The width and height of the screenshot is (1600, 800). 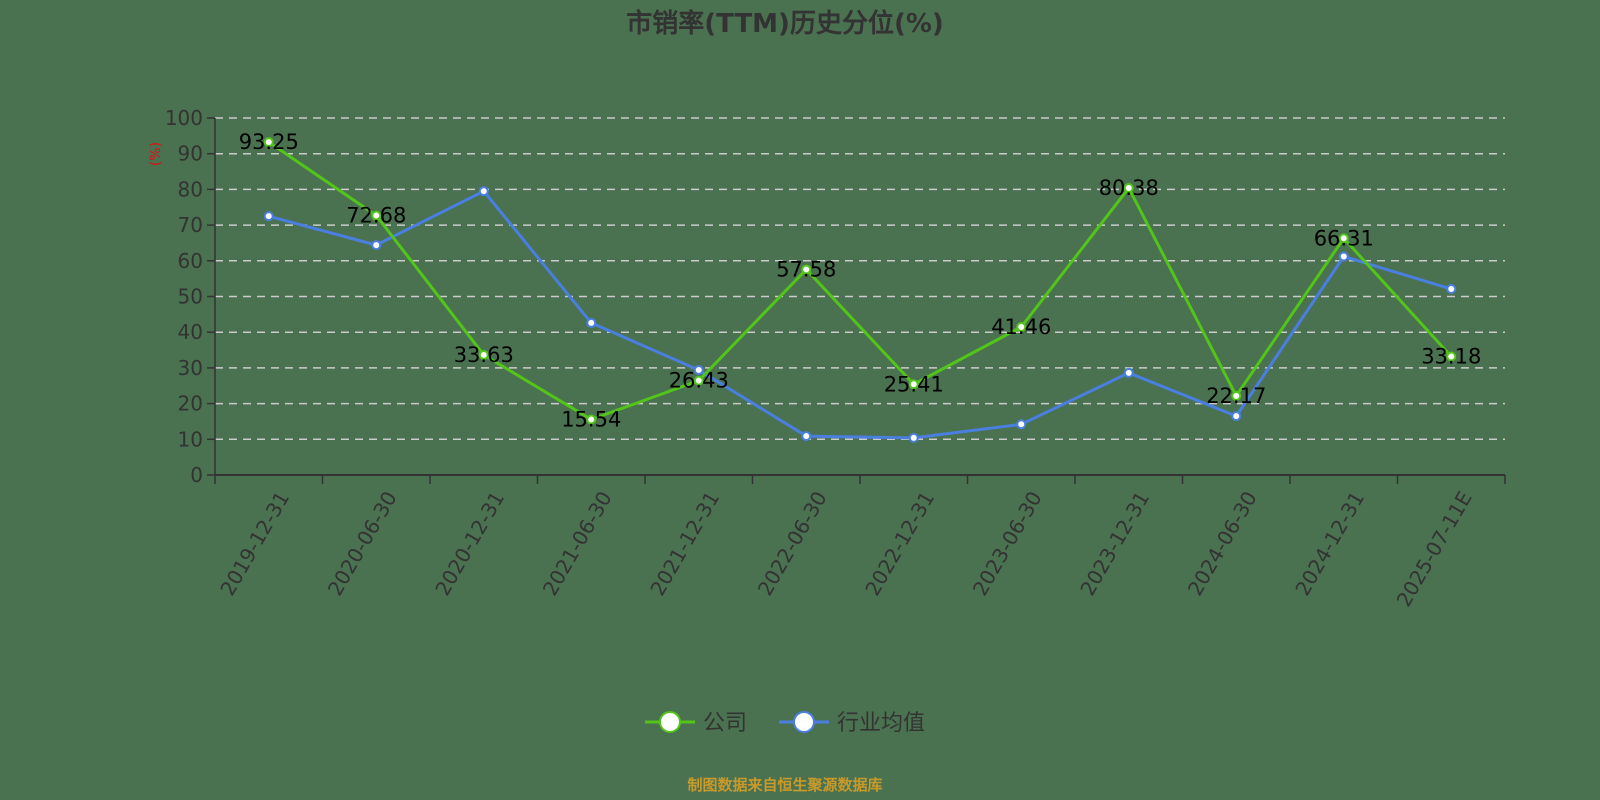 I want to click on y-tick-label: 100, so click(x=184, y=118).